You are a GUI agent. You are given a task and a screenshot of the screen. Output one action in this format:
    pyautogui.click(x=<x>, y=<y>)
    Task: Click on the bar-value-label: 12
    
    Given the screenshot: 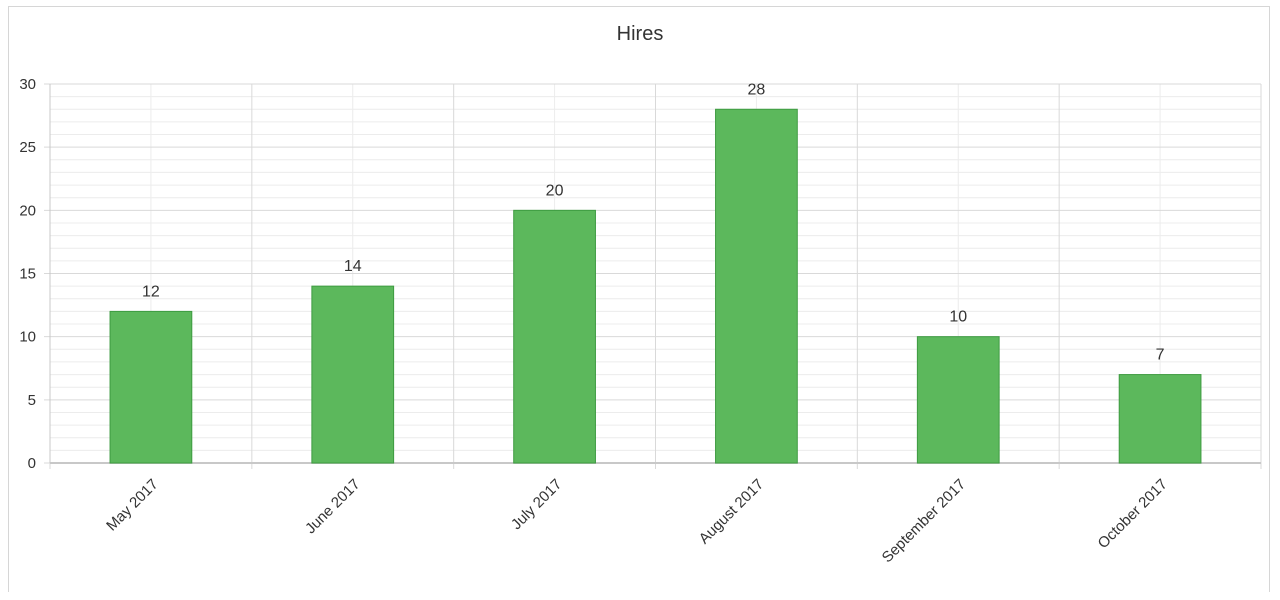 What is the action you would take?
    pyautogui.click(x=151, y=291)
    